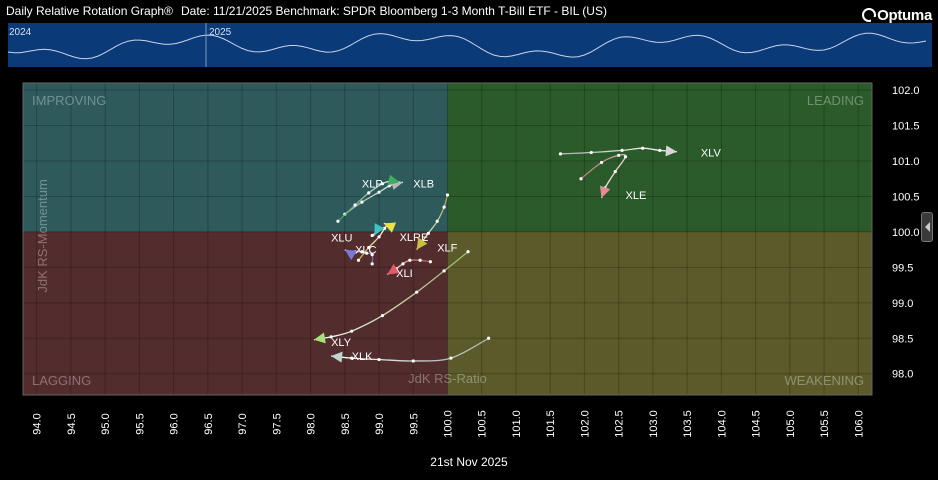 The height and width of the screenshot is (480, 938). I want to click on timeline-background, so click(470, 45).